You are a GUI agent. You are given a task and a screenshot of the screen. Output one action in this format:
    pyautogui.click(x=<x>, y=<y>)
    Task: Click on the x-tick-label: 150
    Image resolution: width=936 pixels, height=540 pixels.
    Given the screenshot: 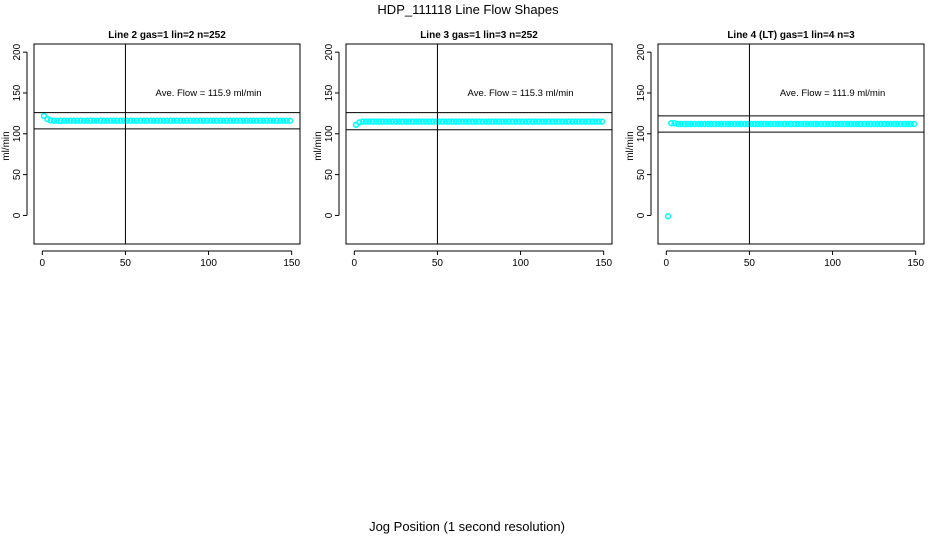 What is the action you would take?
    pyautogui.click(x=291, y=263)
    